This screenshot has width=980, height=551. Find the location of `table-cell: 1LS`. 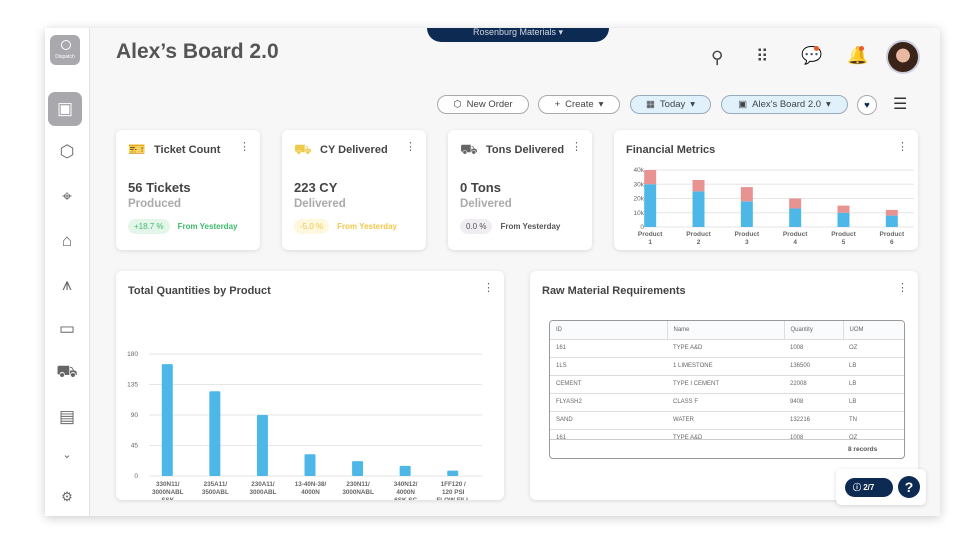

table-cell: 1LS is located at coordinates (608, 366).